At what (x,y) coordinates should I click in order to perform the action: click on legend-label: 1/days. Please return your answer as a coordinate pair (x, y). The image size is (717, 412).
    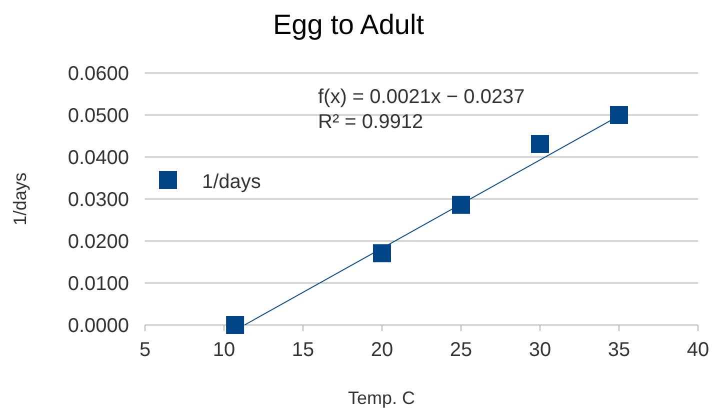
    Looking at the image, I should click on (231, 182).